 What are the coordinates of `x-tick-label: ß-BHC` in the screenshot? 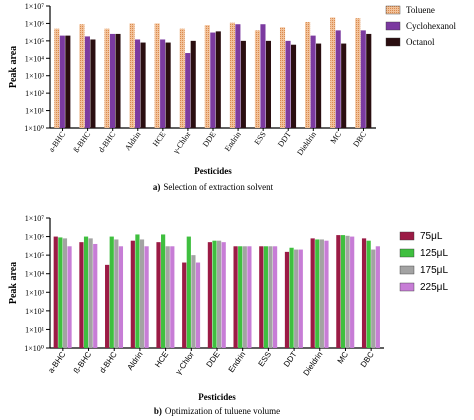 It's located at (83, 362).